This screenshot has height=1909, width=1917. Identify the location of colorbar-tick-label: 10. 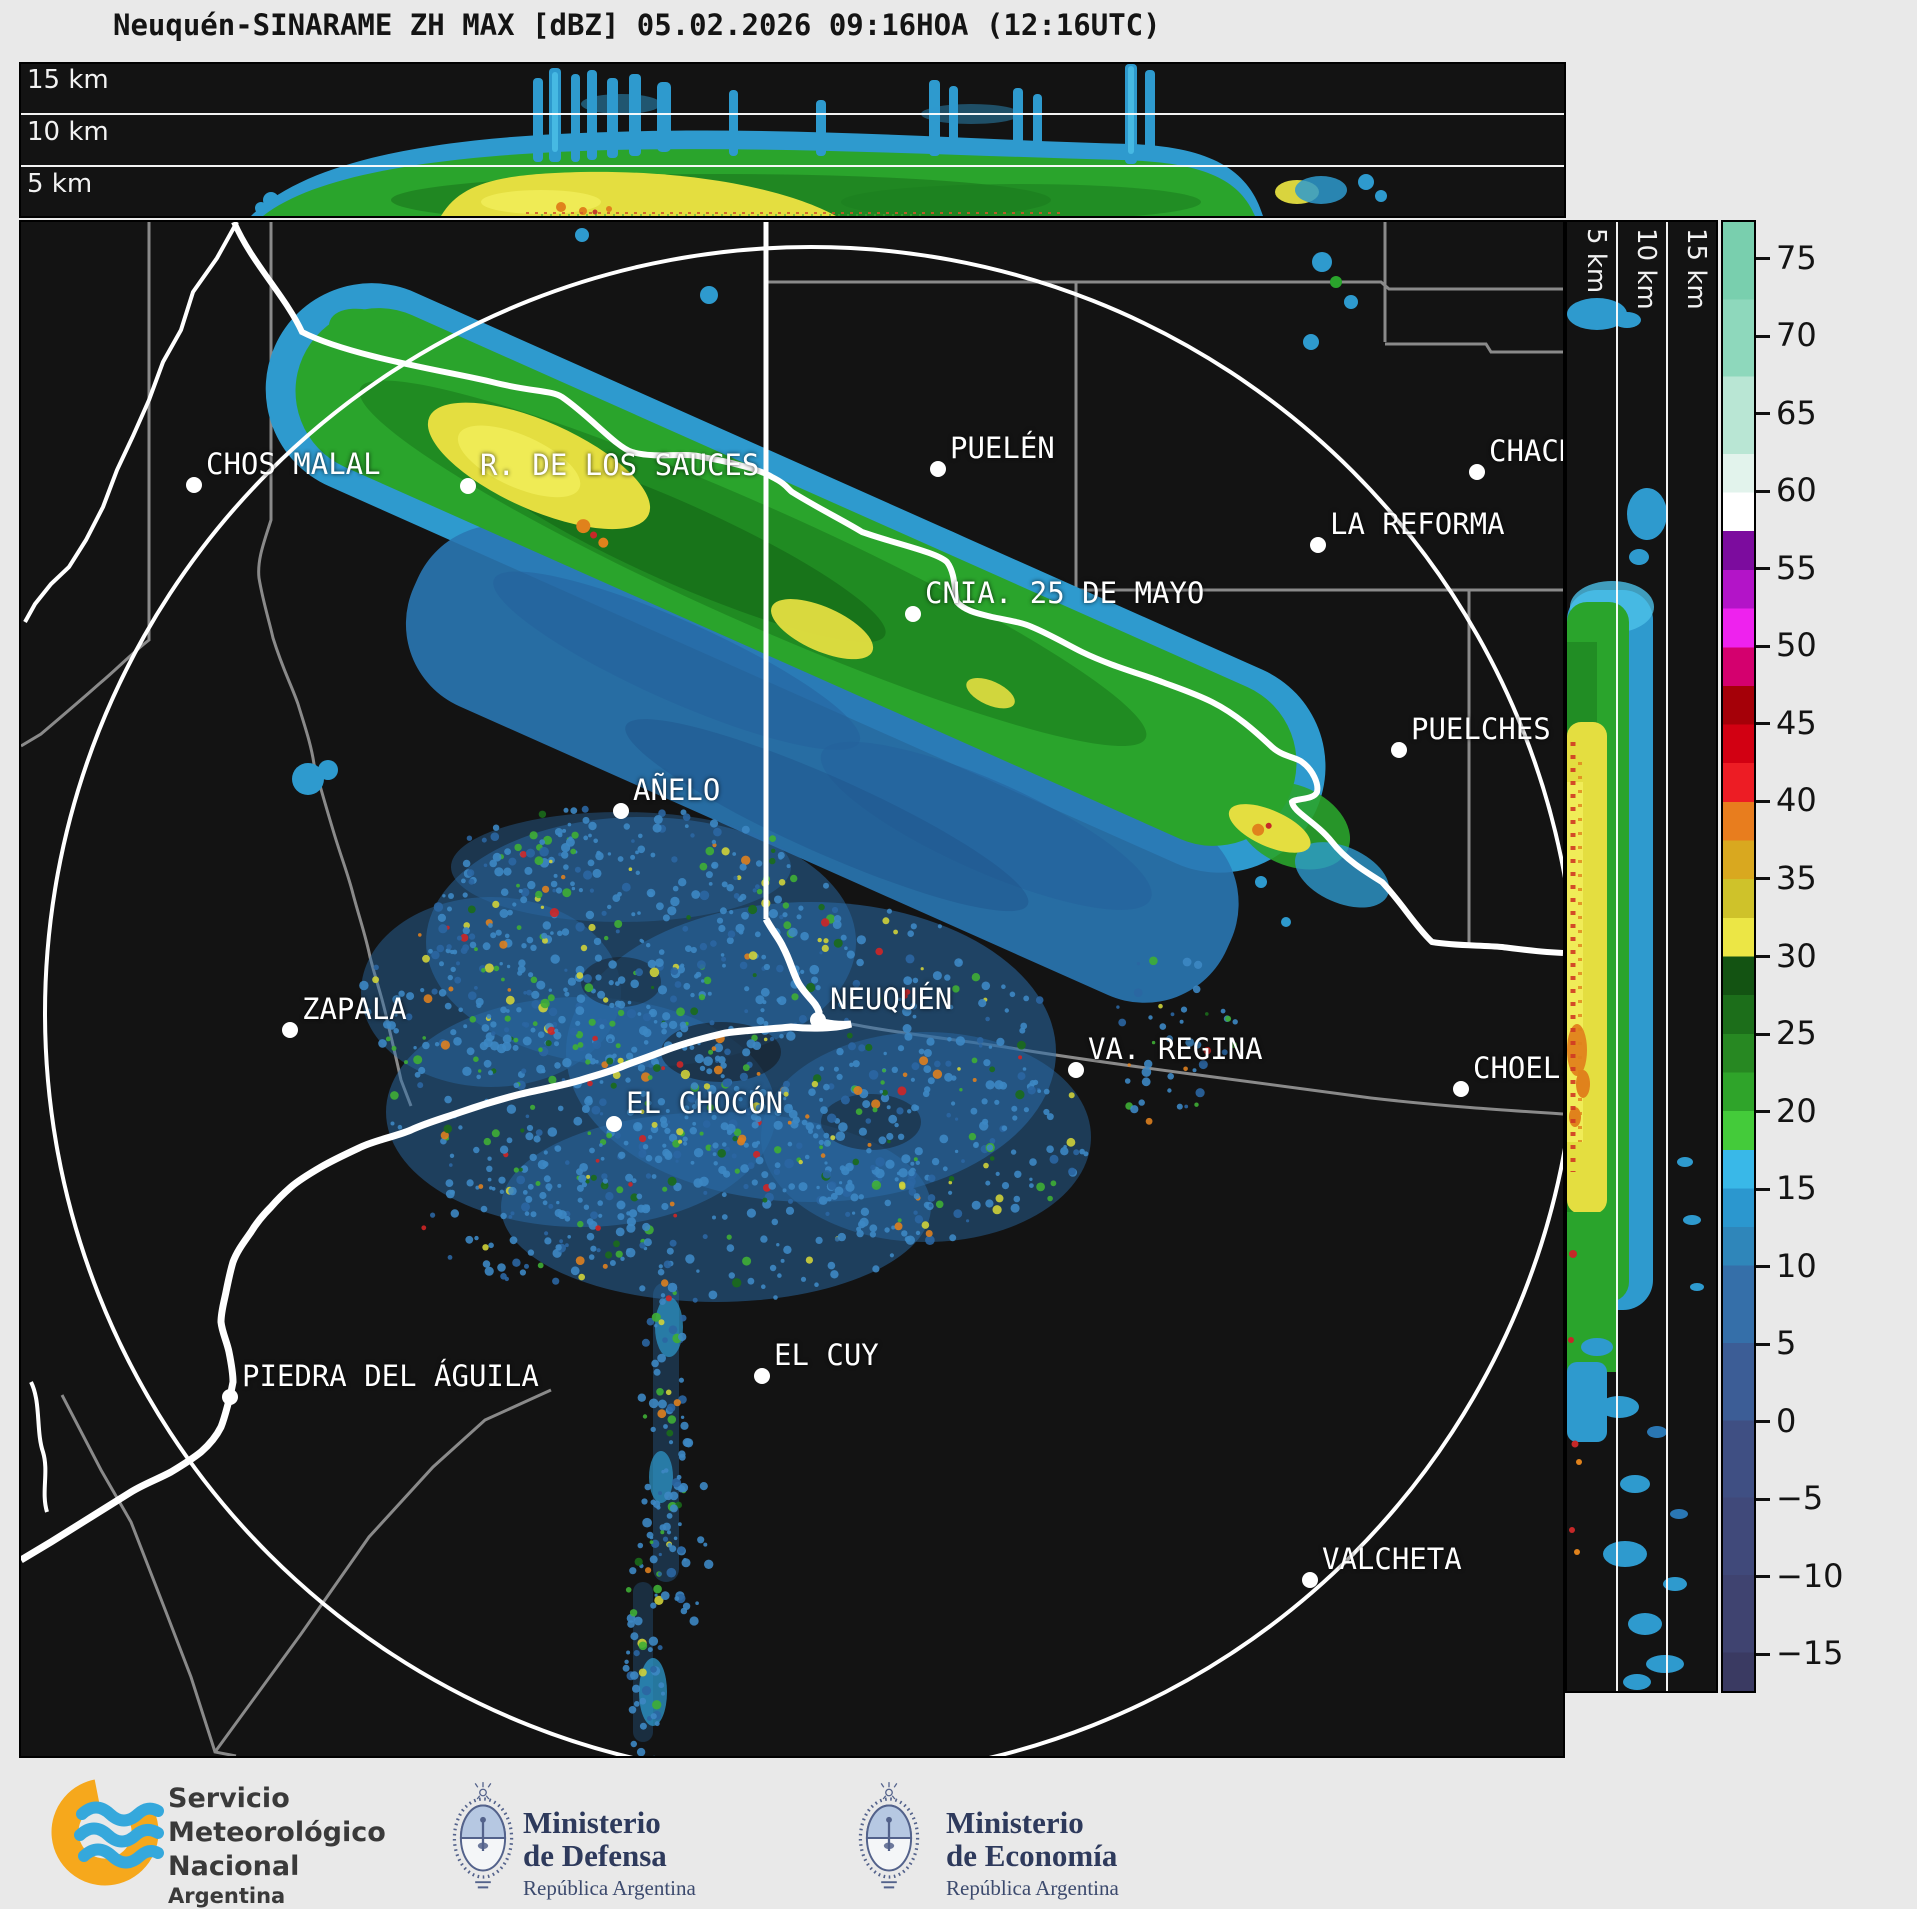
(1796, 1265).